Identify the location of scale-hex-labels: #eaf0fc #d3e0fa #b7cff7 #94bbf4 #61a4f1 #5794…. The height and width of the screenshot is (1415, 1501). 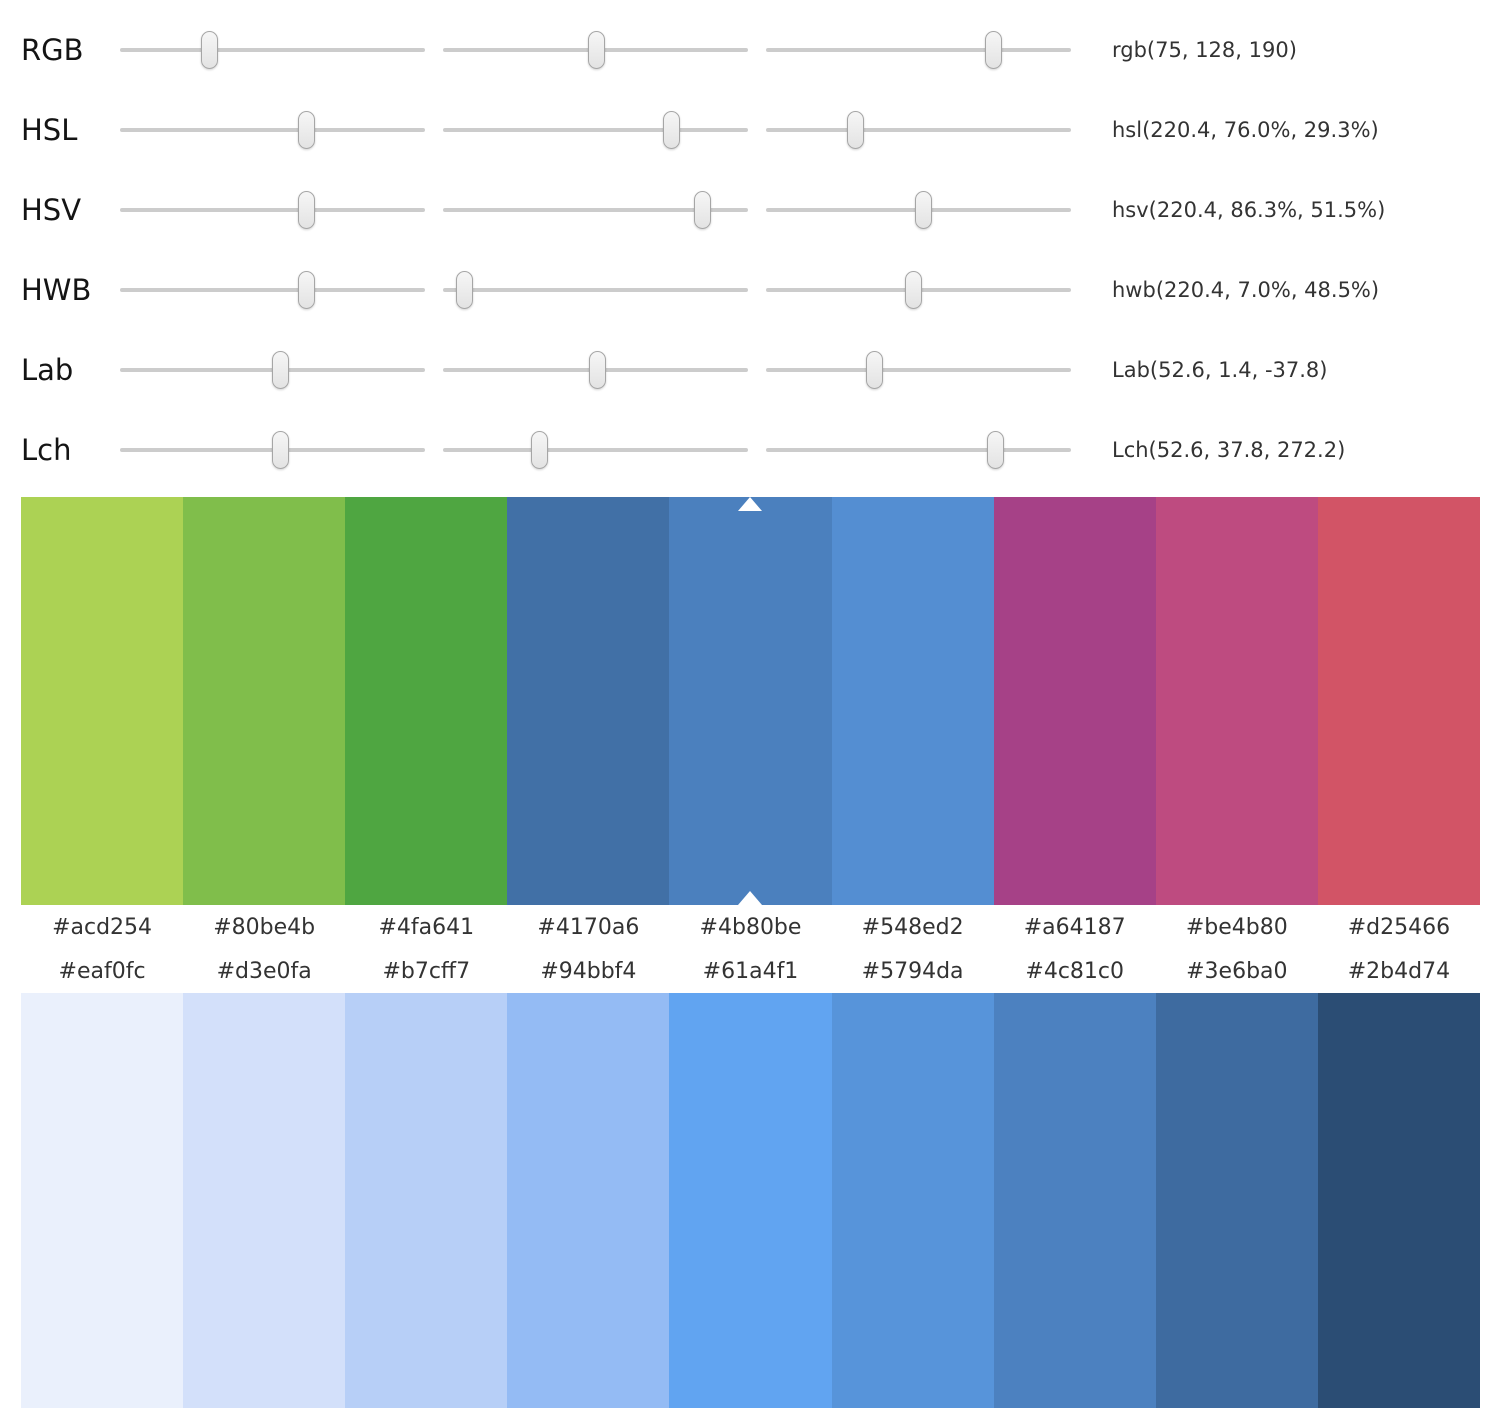
(750, 971).